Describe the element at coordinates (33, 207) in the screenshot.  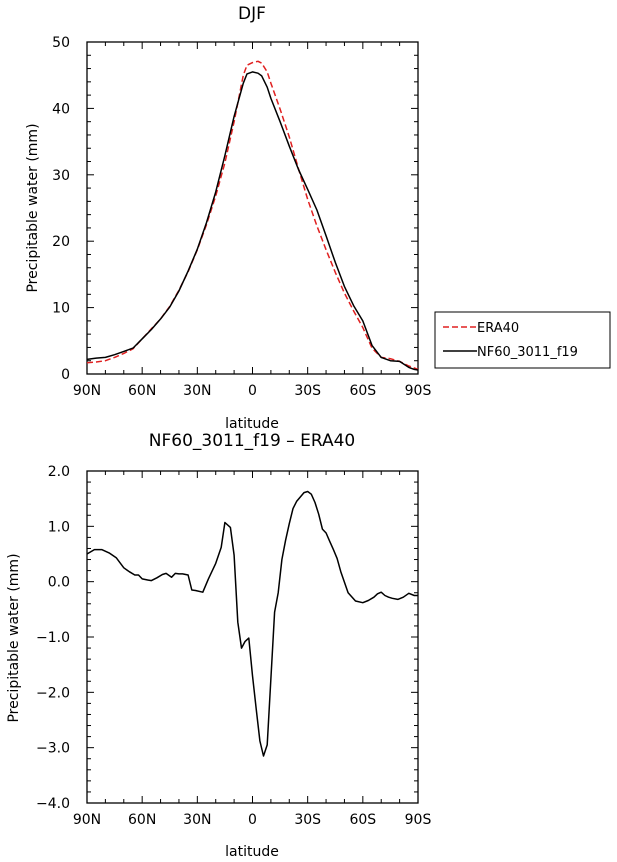
I see `top-chart-y-axis-label: Precipitable water (mm)` at that location.